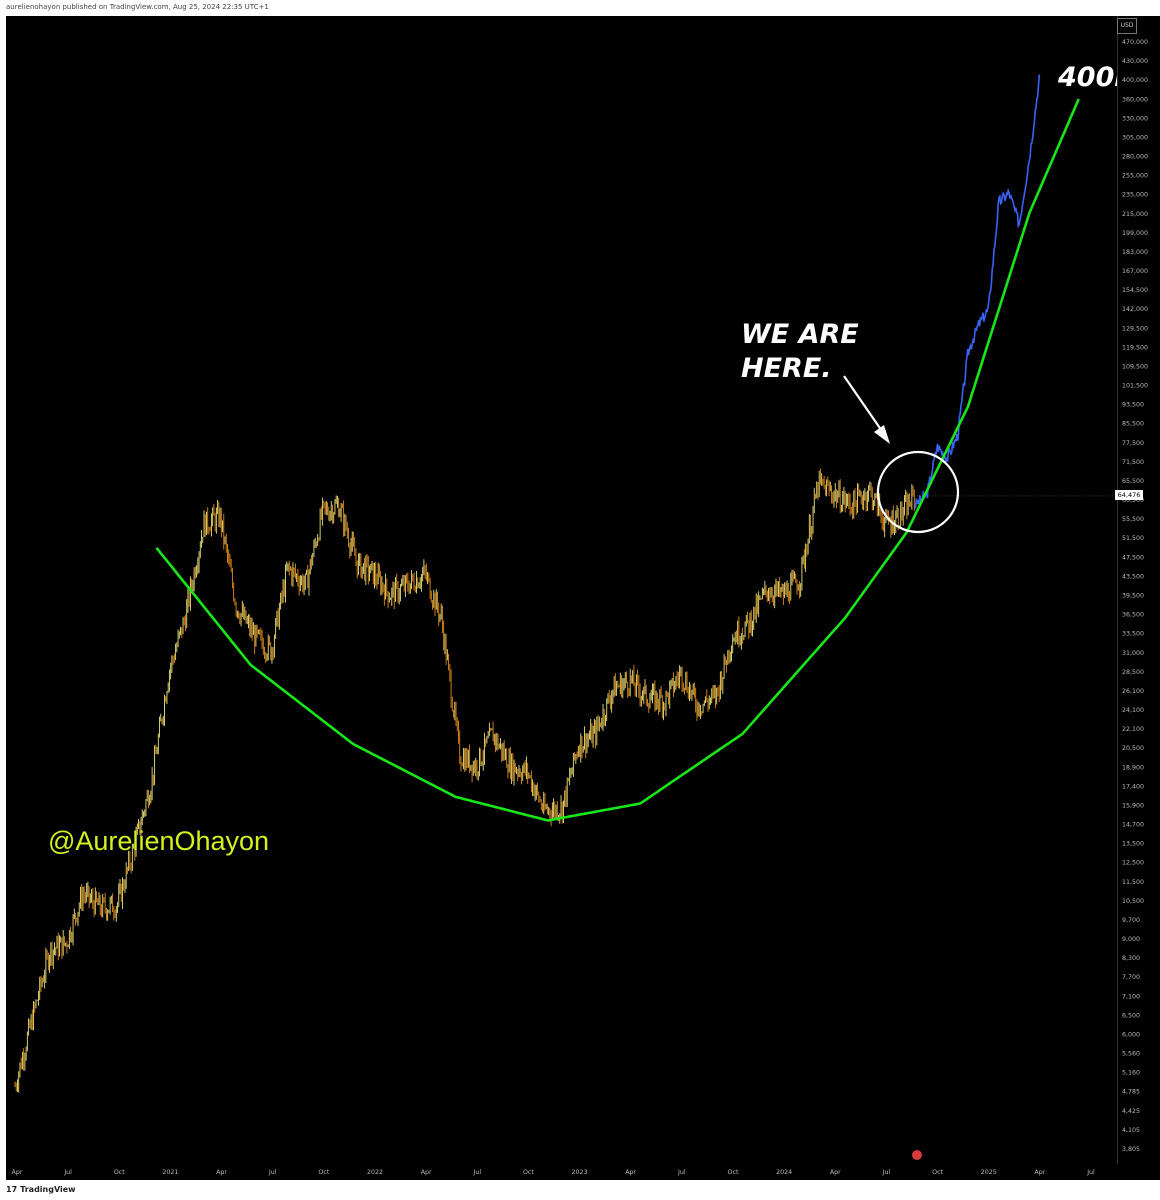 This screenshot has height=1200, width=1160. I want to click on price-tick-label: 305,000, so click(1135, 137).